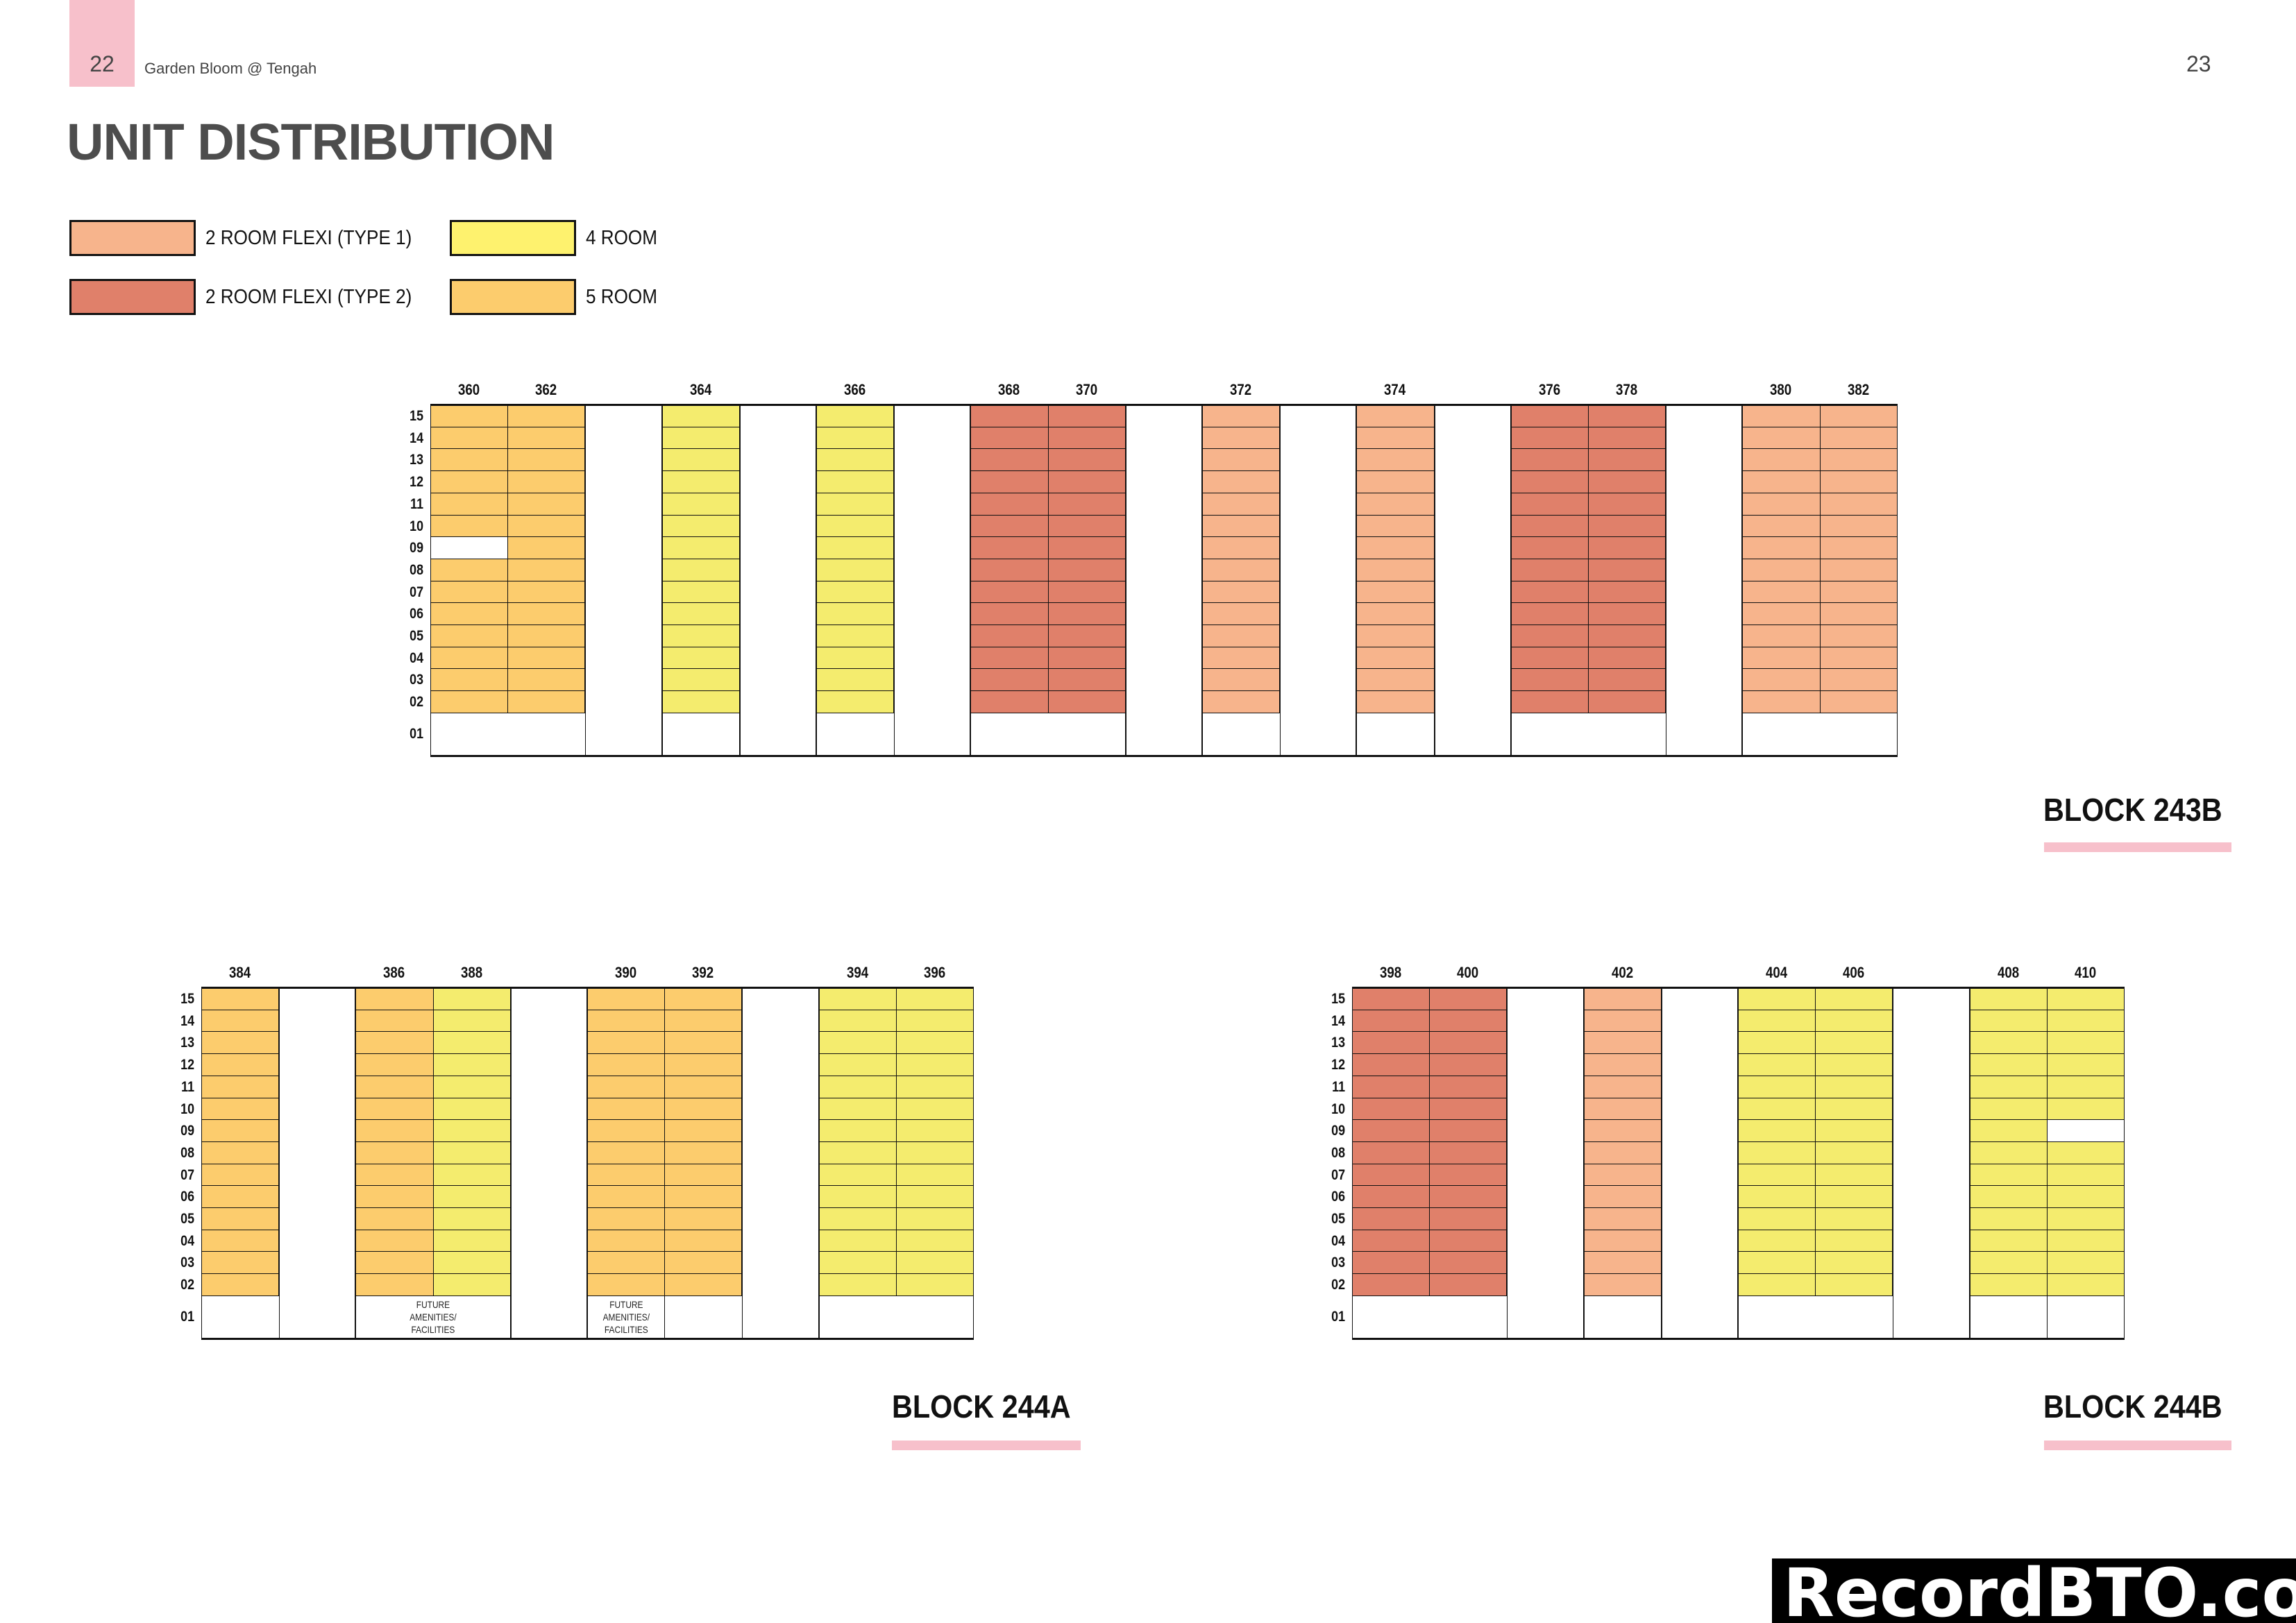 The height and width of the screenshot is (1623, 2296). Describe the element at coordinates (2137, 1445) in the screenshot. I see `block-underline-244b` at that location.